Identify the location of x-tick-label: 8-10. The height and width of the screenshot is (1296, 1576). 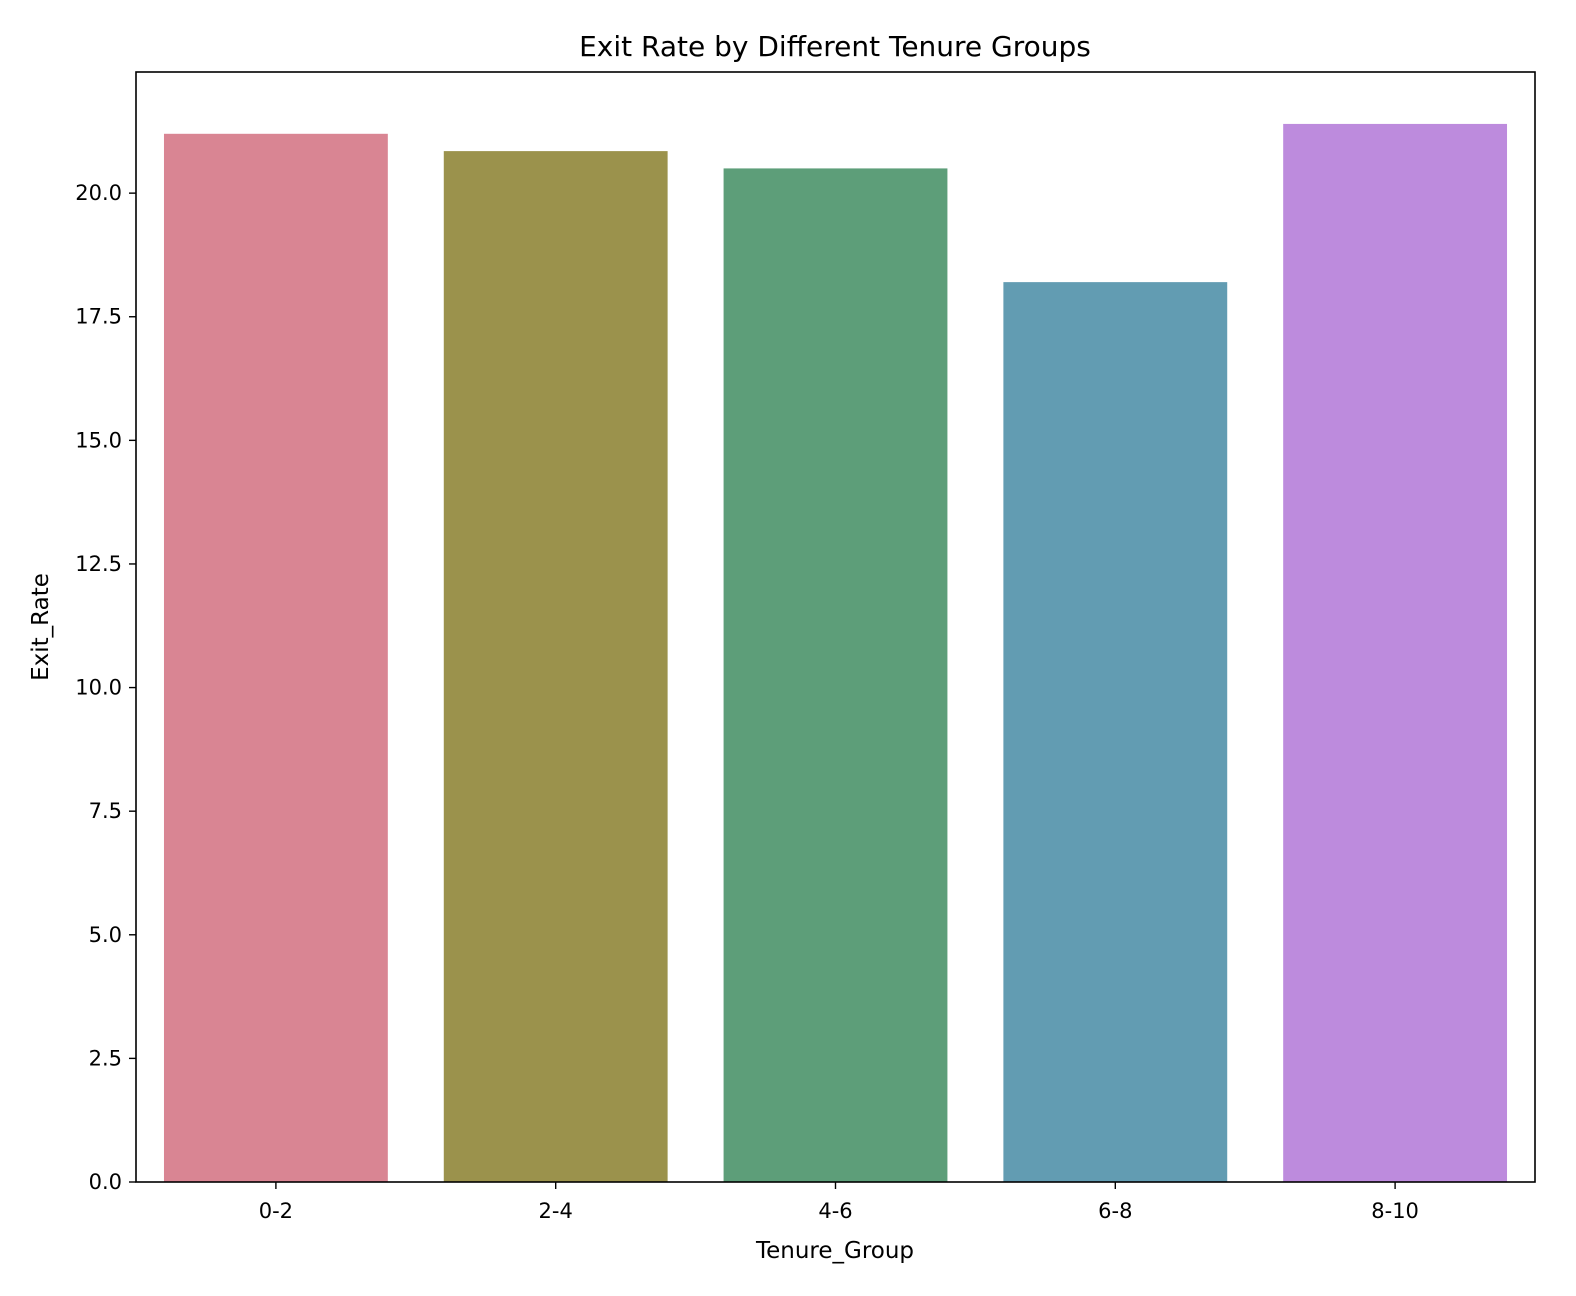
(1395, 1211).